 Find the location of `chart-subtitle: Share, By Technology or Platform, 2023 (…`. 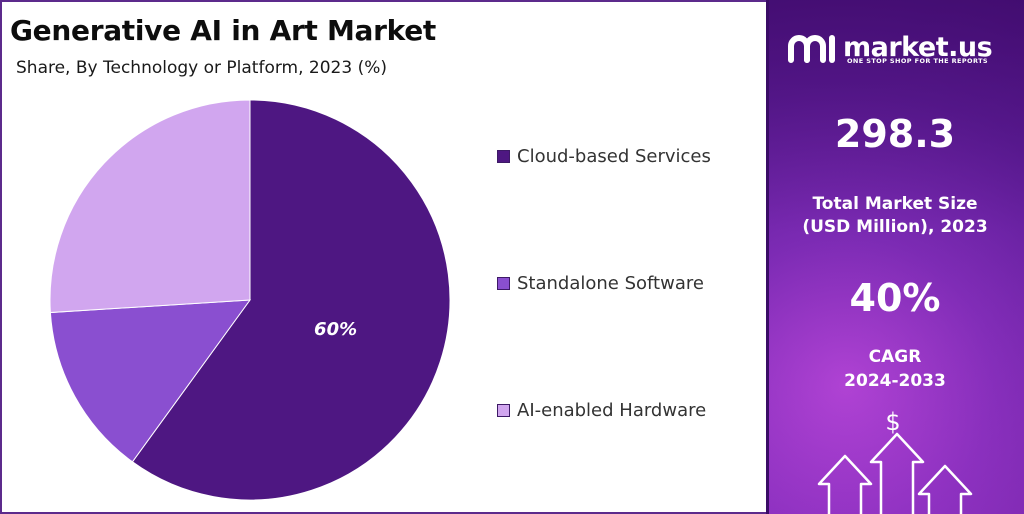

chart-subtitle: Share, By Technology or Platform, 2023 (… is located at coordinates (202, 68).